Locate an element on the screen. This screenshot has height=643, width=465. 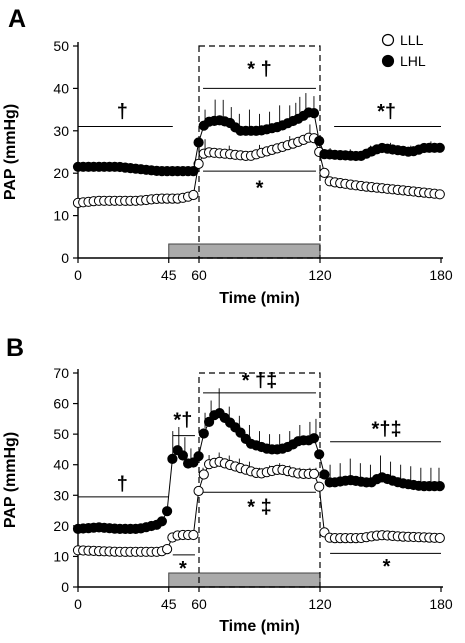
annotation-symbol: * ‡ is located at coordinates (259, 508).